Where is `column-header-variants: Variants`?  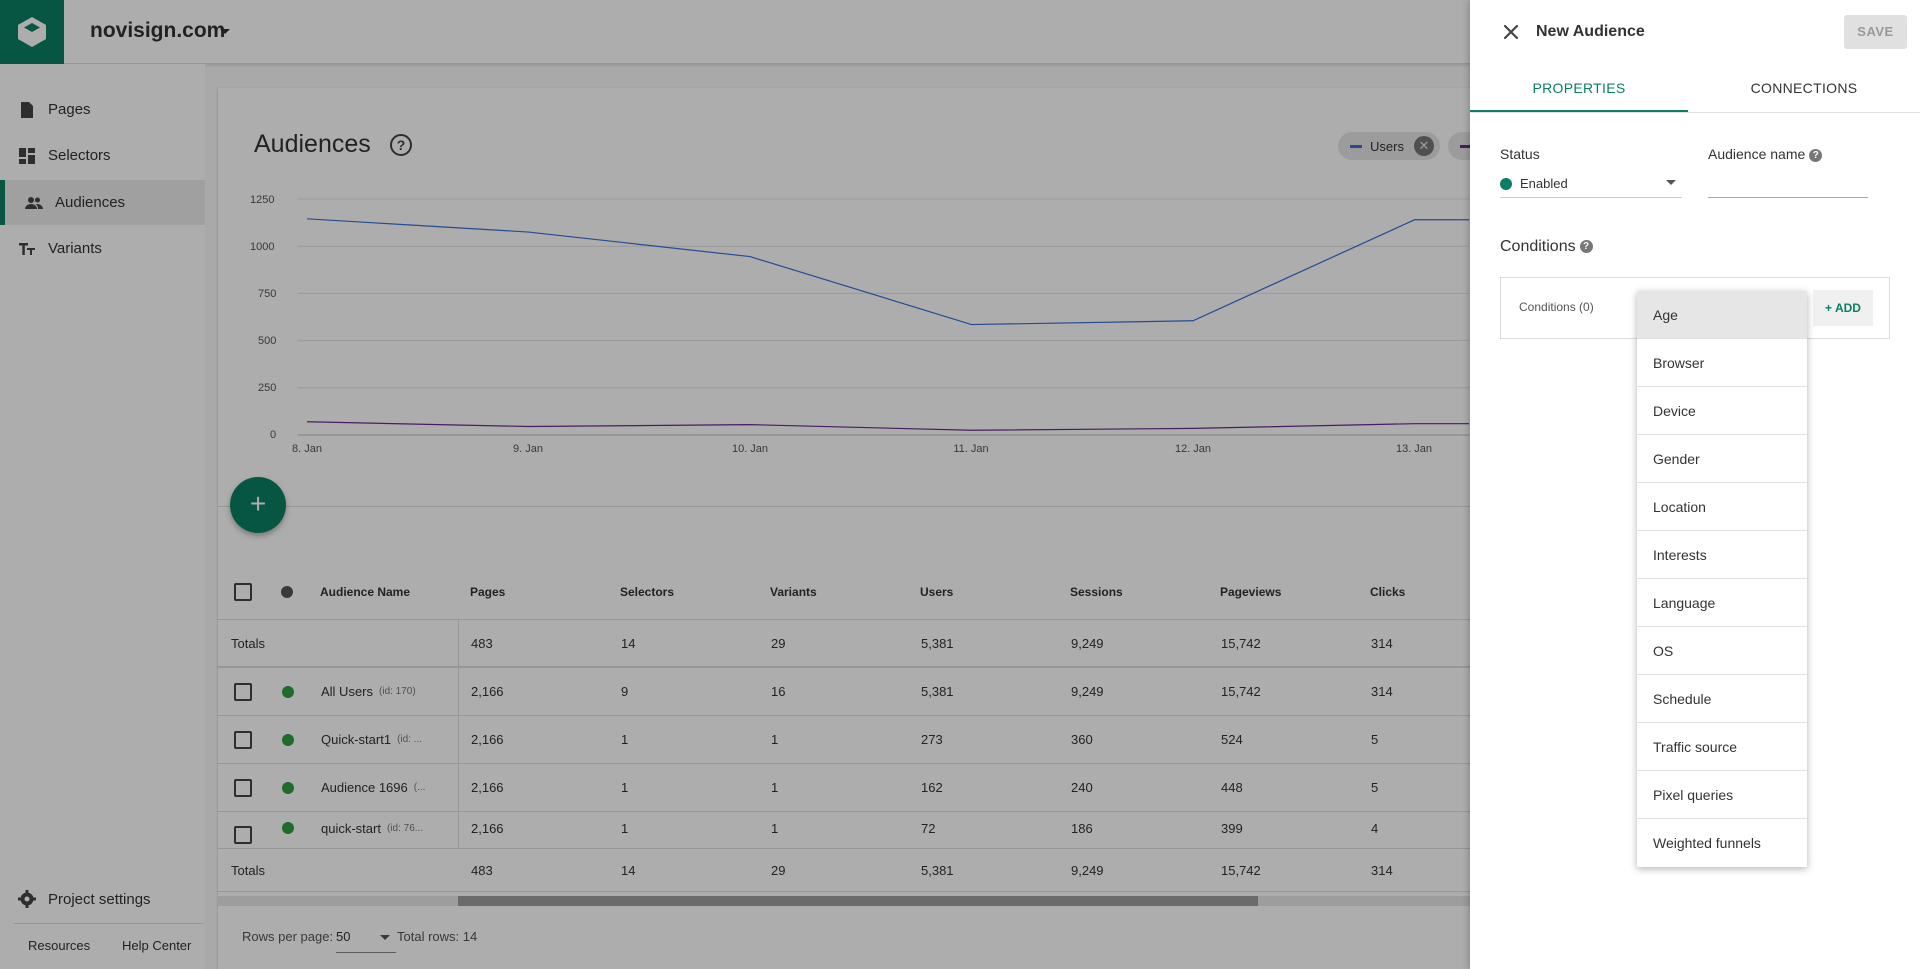
column-header-variants: Variants is located at coordinates (793, 591).